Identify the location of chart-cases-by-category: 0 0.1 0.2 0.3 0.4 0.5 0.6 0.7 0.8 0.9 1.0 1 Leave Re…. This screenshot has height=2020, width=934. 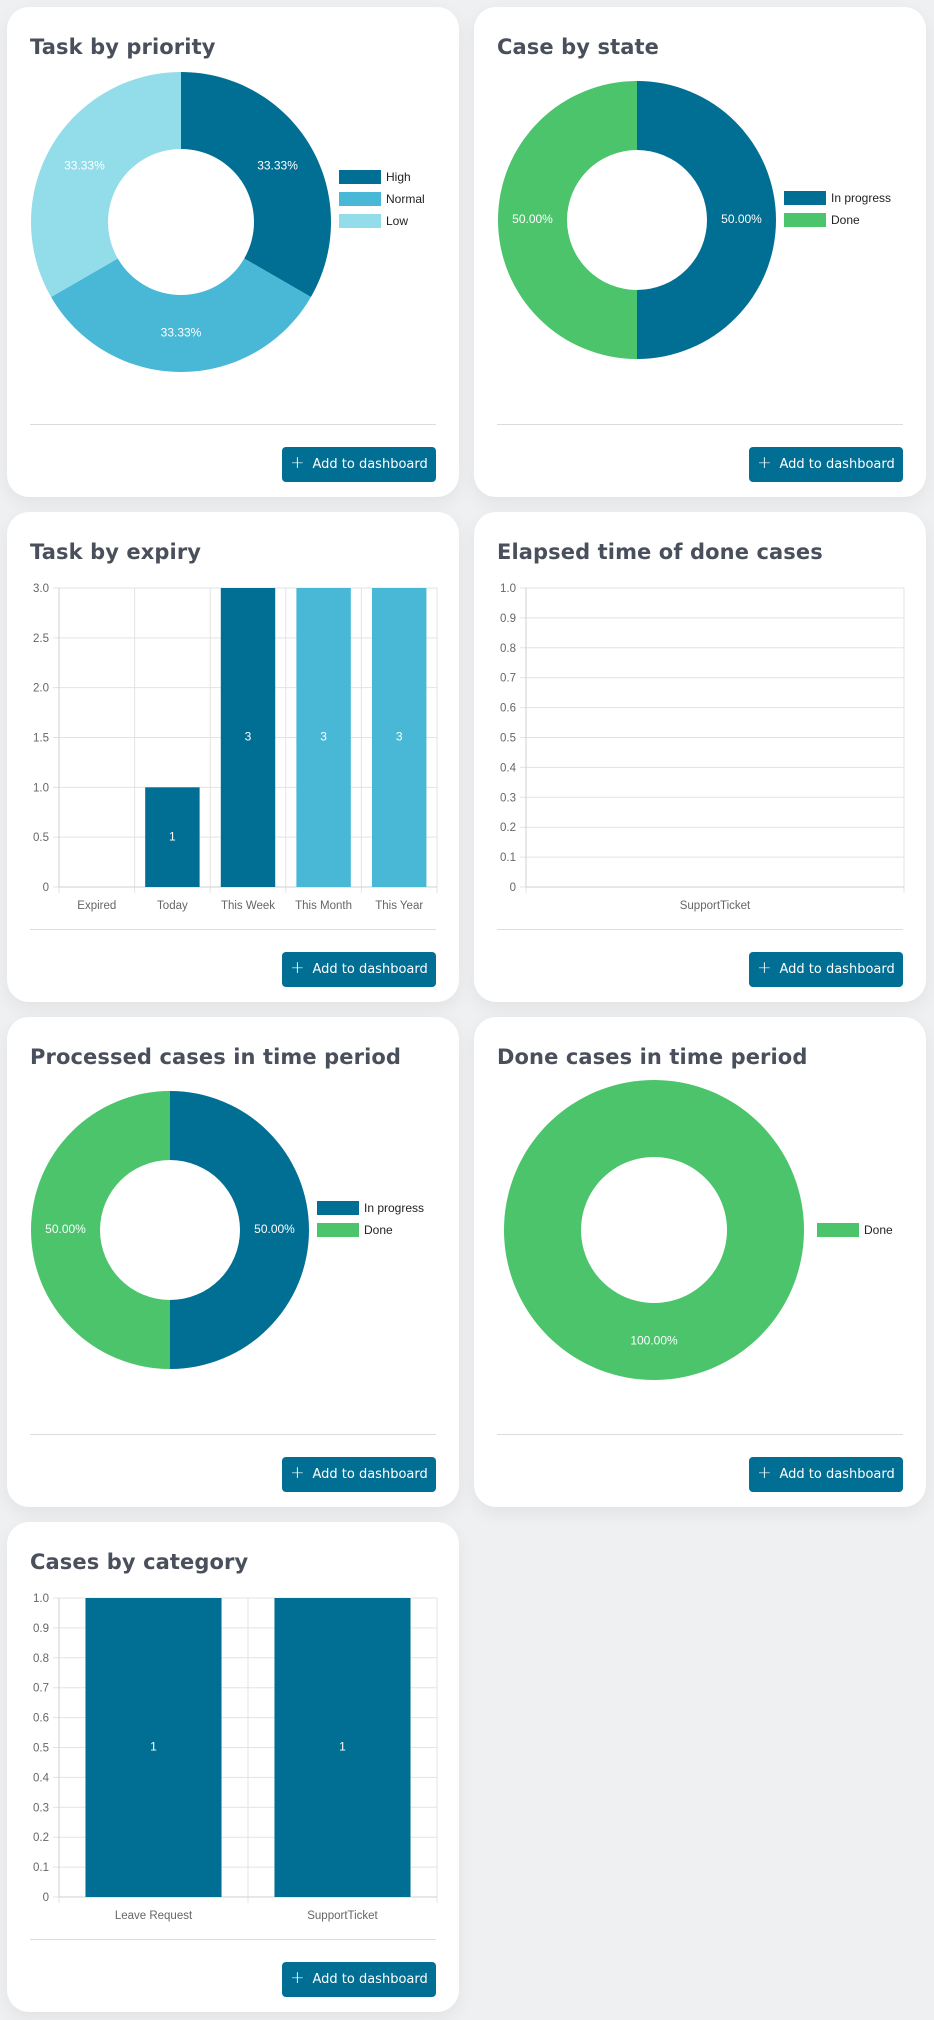
(235, 1757).